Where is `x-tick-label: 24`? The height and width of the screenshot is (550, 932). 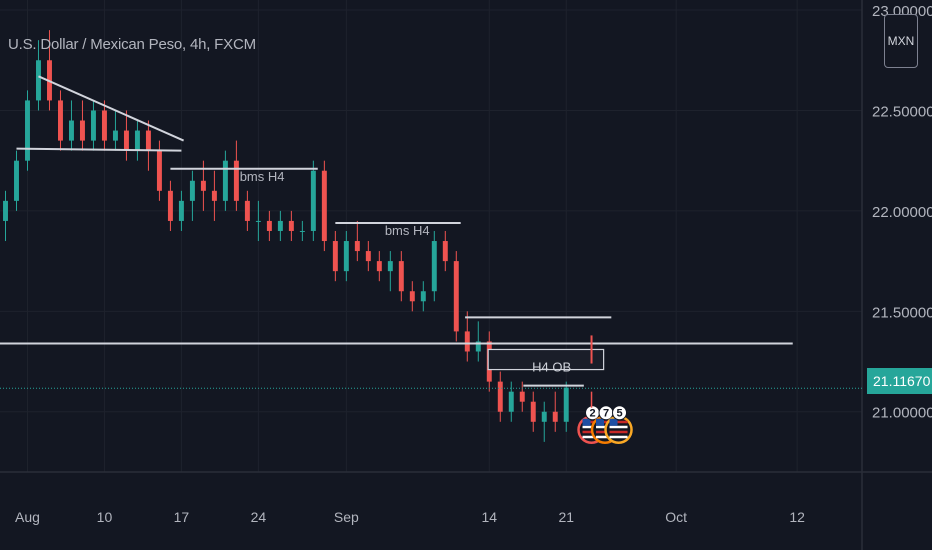 x-tick-label: 24 is located at coordinates (259, 517).